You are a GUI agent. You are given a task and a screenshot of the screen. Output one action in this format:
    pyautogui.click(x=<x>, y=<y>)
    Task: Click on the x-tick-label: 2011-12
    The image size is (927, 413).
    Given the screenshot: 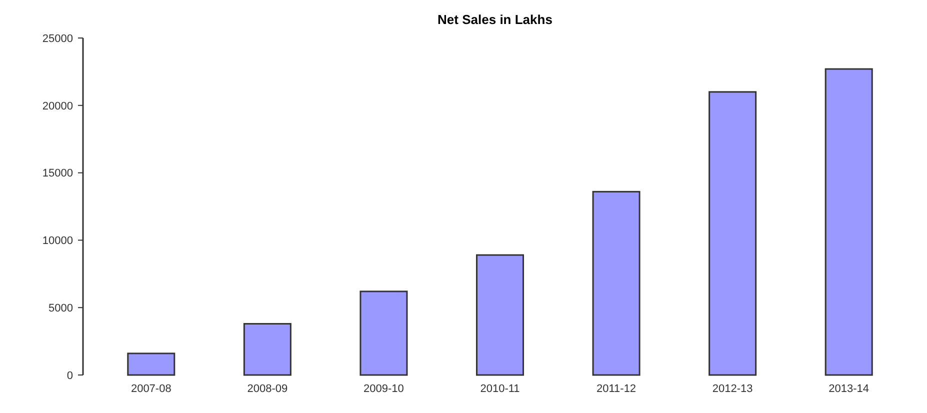 What is the action you would take?
    pyautogui.click(x=616, y=389)
    